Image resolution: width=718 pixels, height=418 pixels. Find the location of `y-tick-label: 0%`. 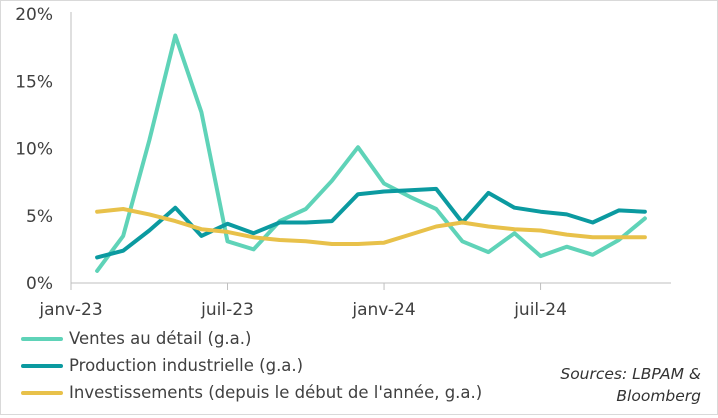

y-tick-label: 0% is located at coordinates (39, 284).